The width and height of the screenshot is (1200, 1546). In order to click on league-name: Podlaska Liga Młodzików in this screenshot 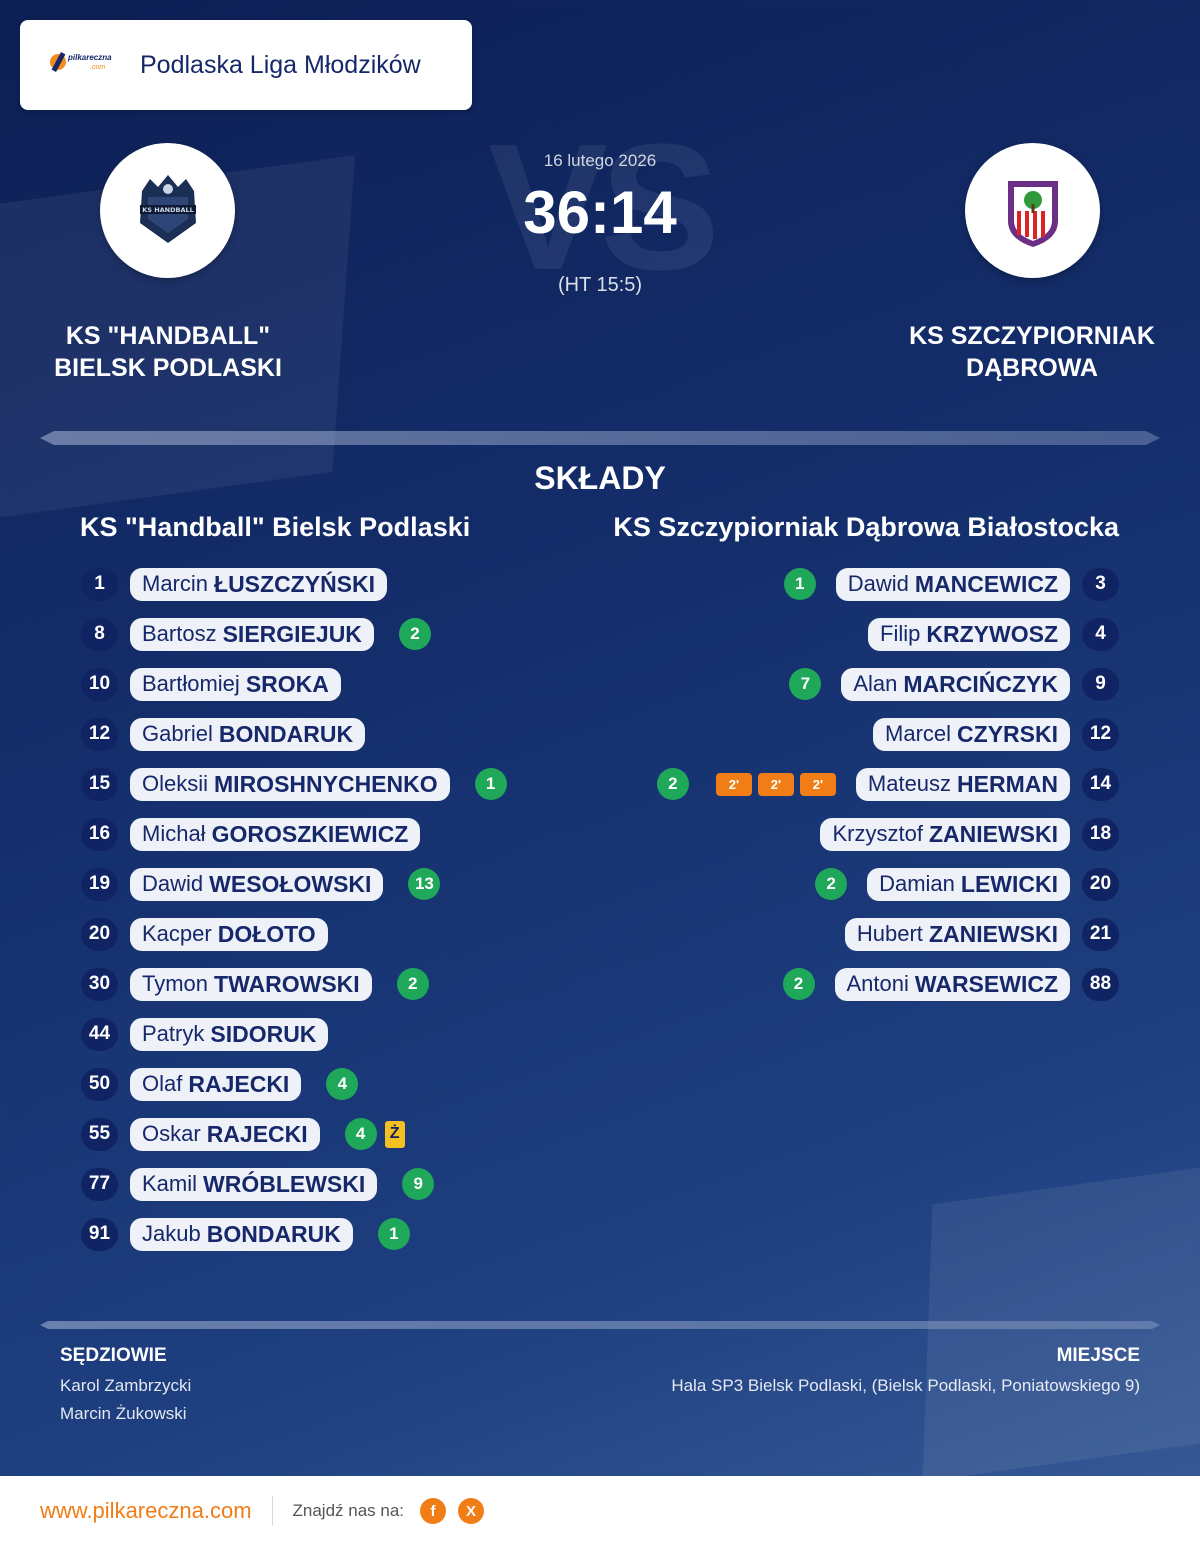, I will do `click(280, 64)`.